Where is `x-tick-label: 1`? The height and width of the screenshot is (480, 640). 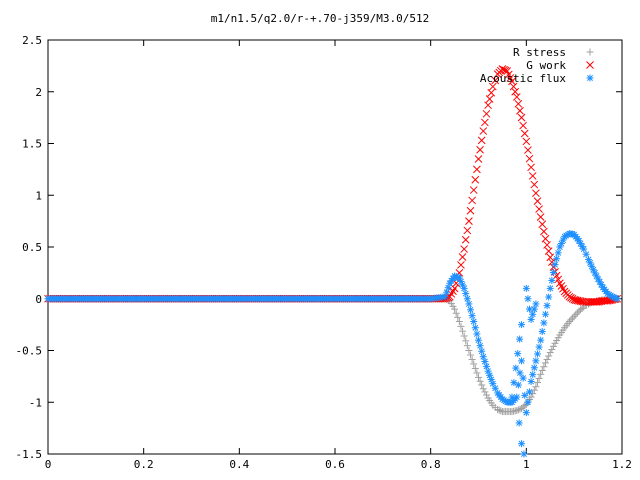
x-tick-label: 1 is located at coordinates (526, 464).